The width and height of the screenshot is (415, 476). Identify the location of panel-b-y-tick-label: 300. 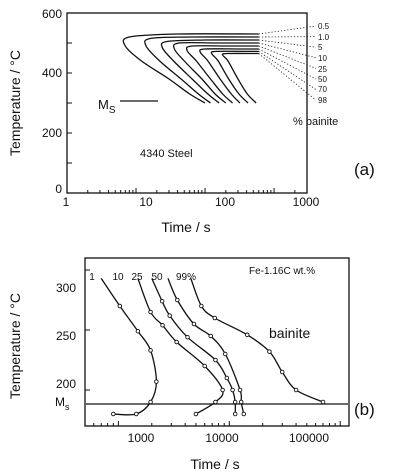
(66, 288).